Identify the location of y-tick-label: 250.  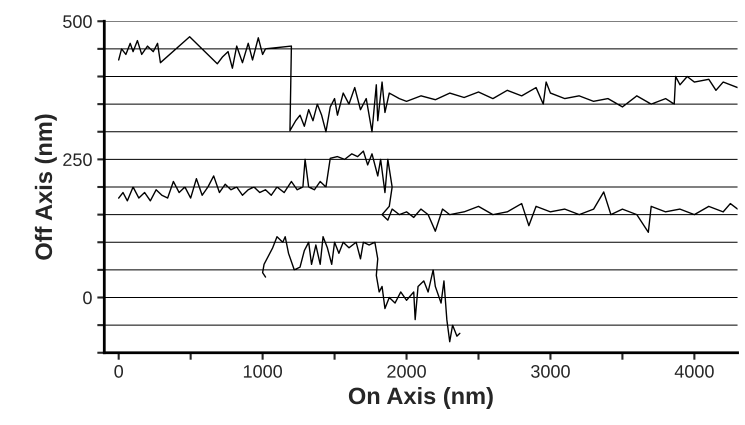
(77, 159).